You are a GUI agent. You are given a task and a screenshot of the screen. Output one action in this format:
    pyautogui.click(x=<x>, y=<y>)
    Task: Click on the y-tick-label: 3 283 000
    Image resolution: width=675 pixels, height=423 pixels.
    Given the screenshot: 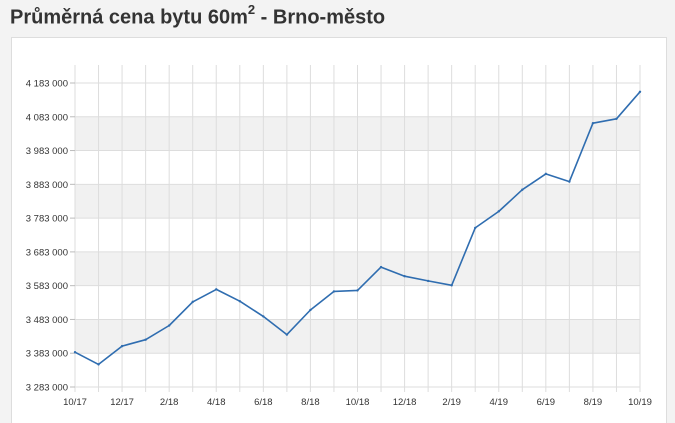 What is the action you would take?
    pyautogui.click(x=47, y=388)
    